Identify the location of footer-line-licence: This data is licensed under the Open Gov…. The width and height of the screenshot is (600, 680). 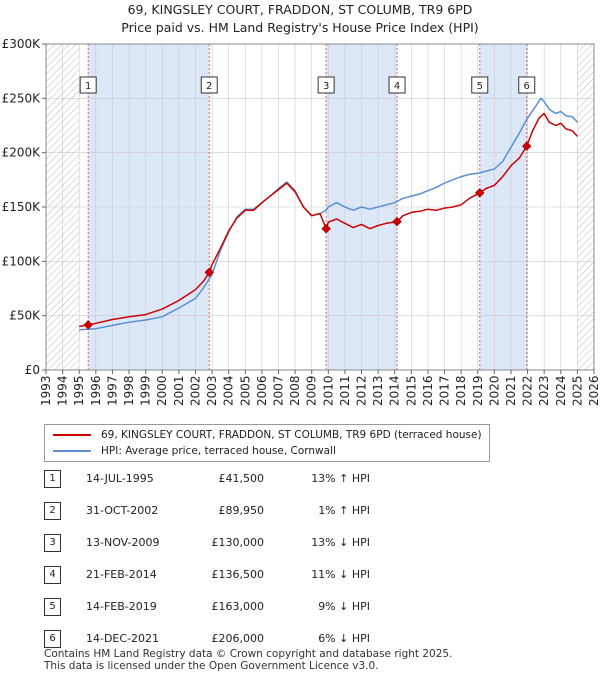
(211, 666).